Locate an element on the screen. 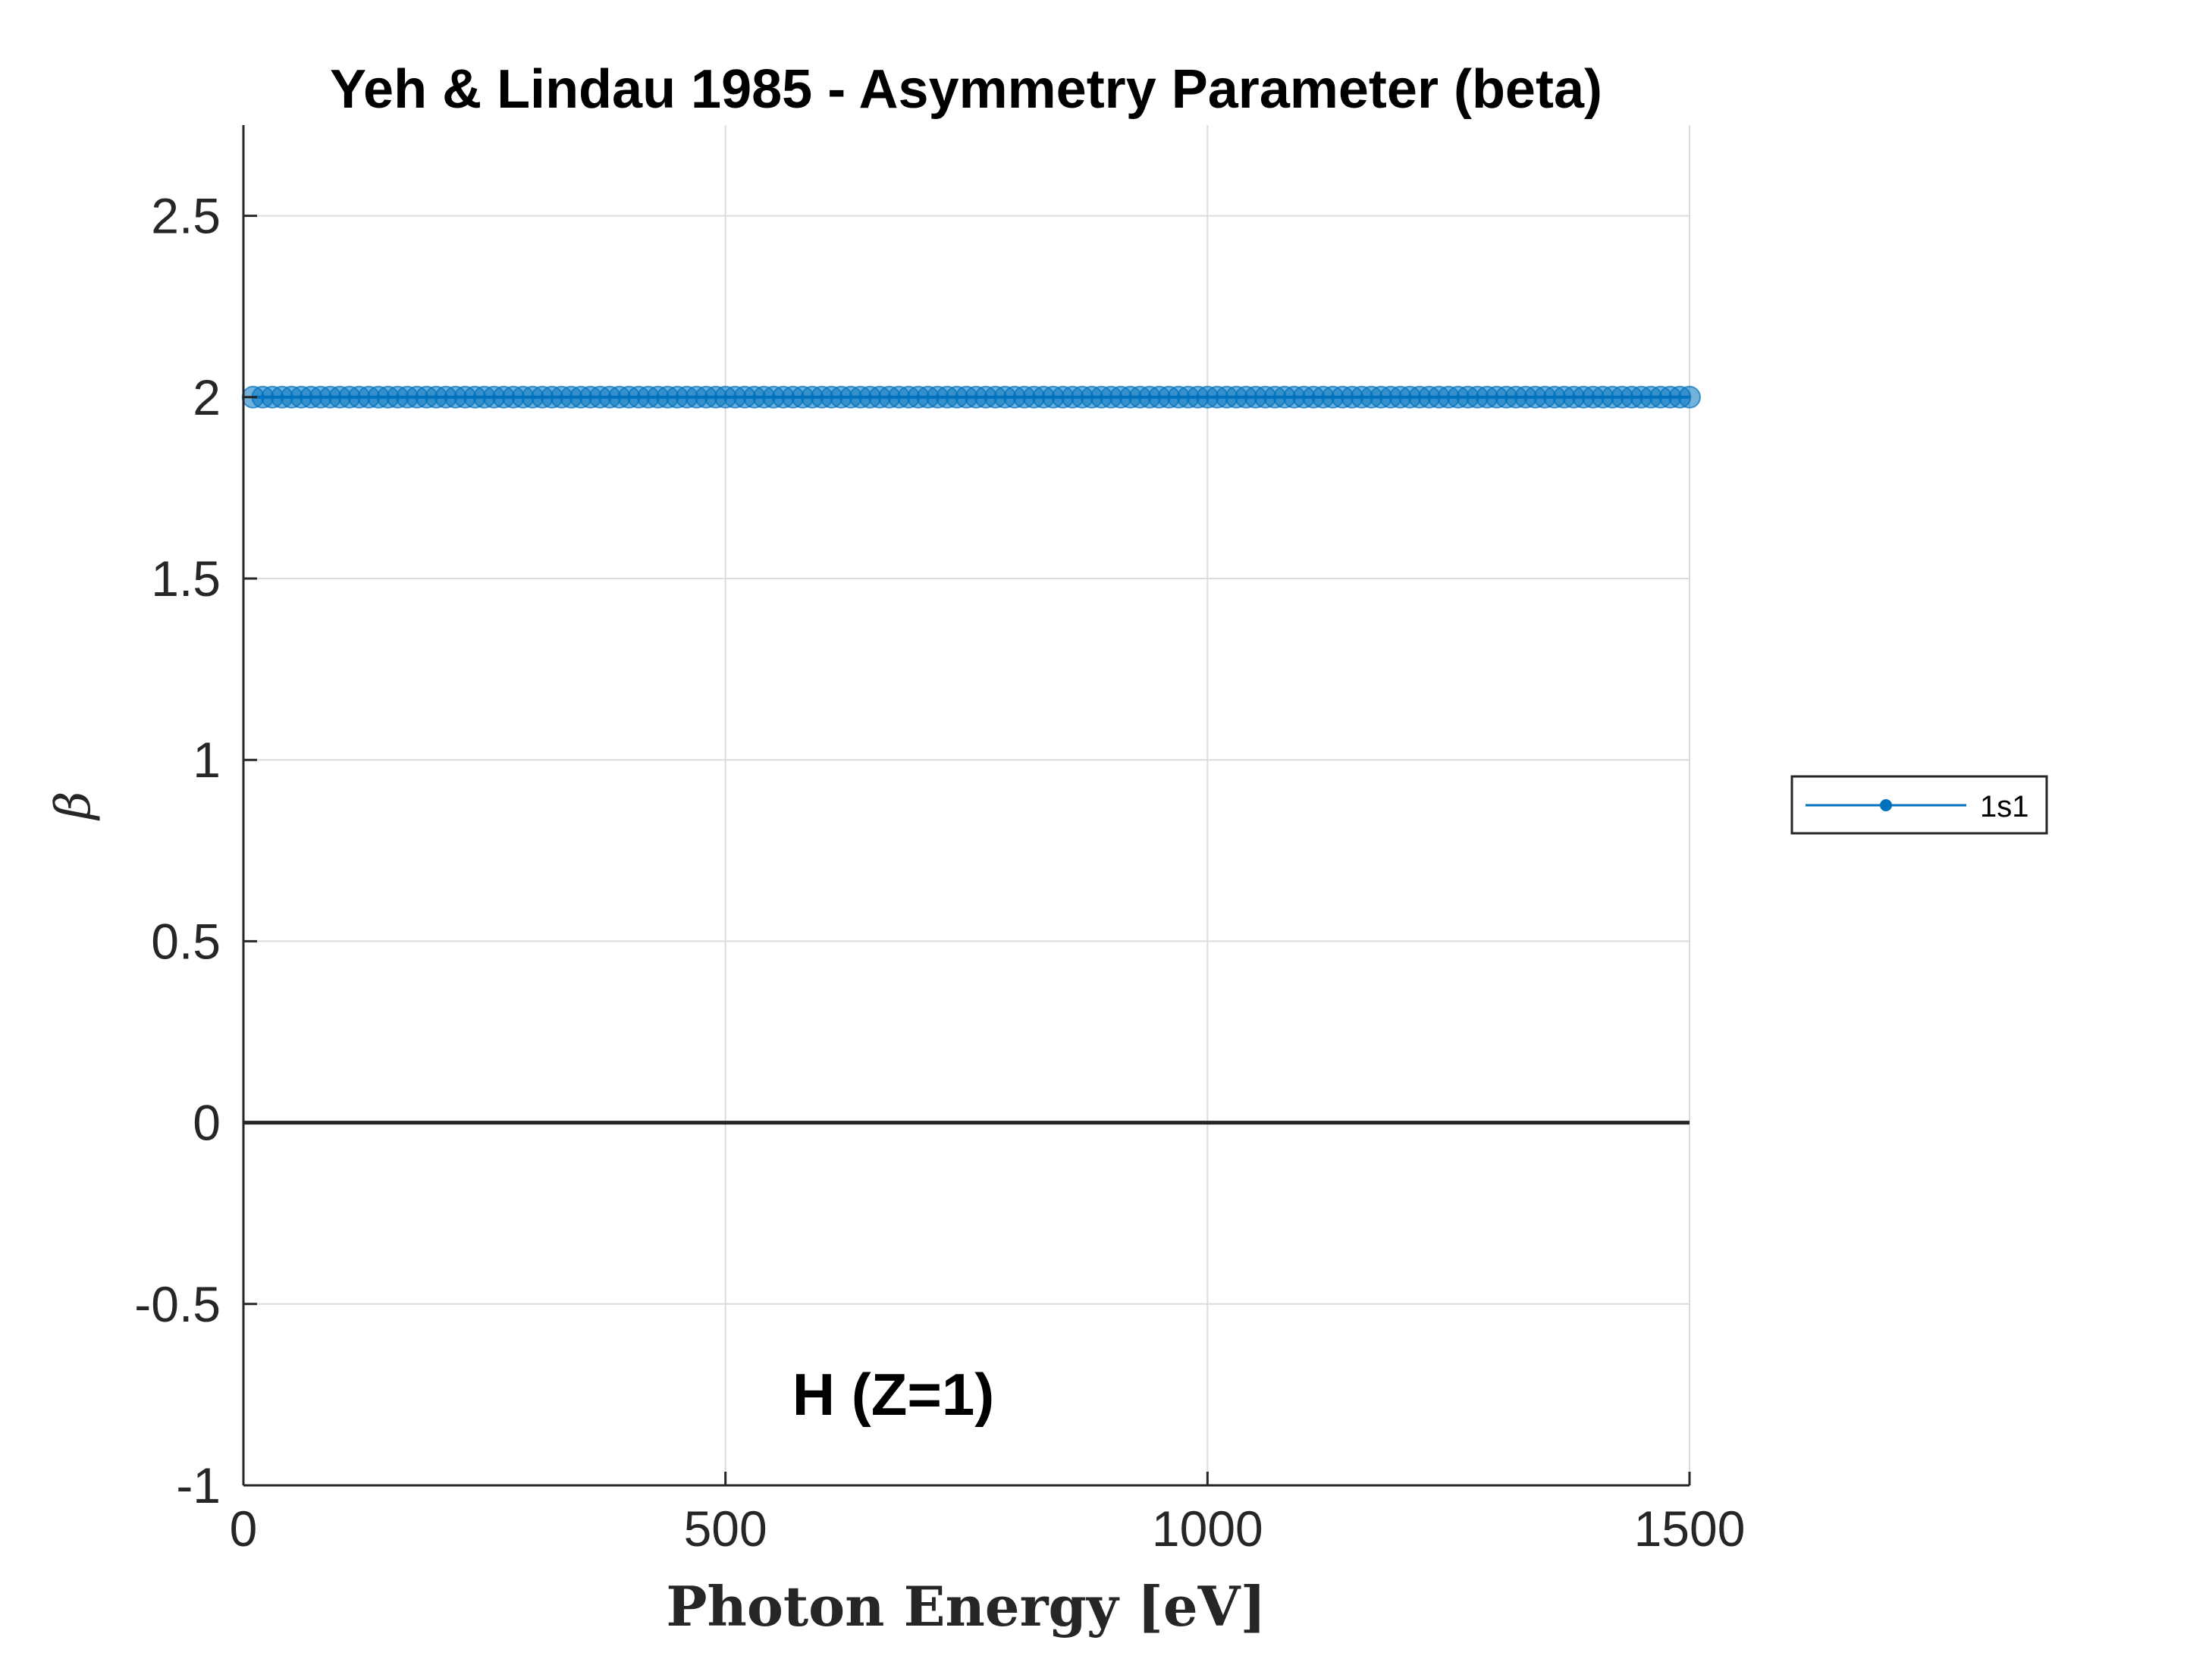 This screenshot has width=2212, height=1659. y-tick-label: 0.5 is located at coordinates (186, 941).